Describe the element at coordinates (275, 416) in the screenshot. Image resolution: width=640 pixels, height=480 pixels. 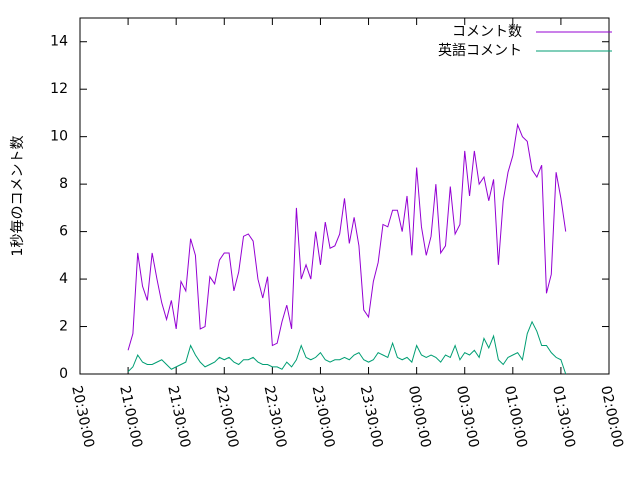
I see `x-tick-label: 22:30:00` at that location.